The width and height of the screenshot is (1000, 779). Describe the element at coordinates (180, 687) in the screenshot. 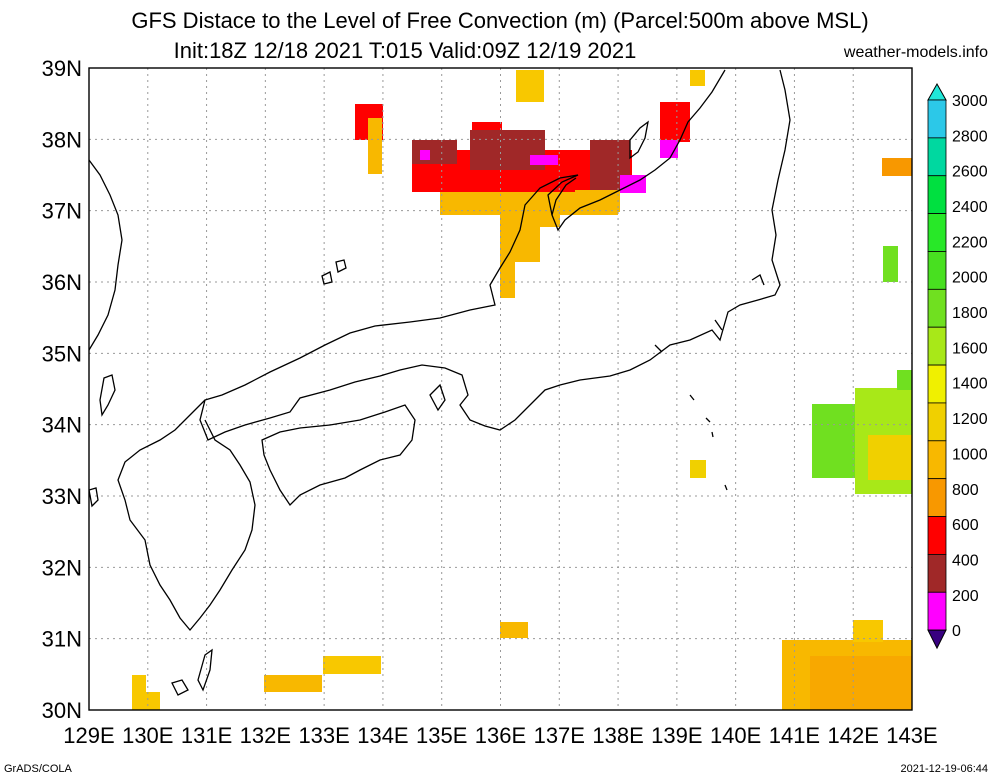

I see `yaku-island` at that location.